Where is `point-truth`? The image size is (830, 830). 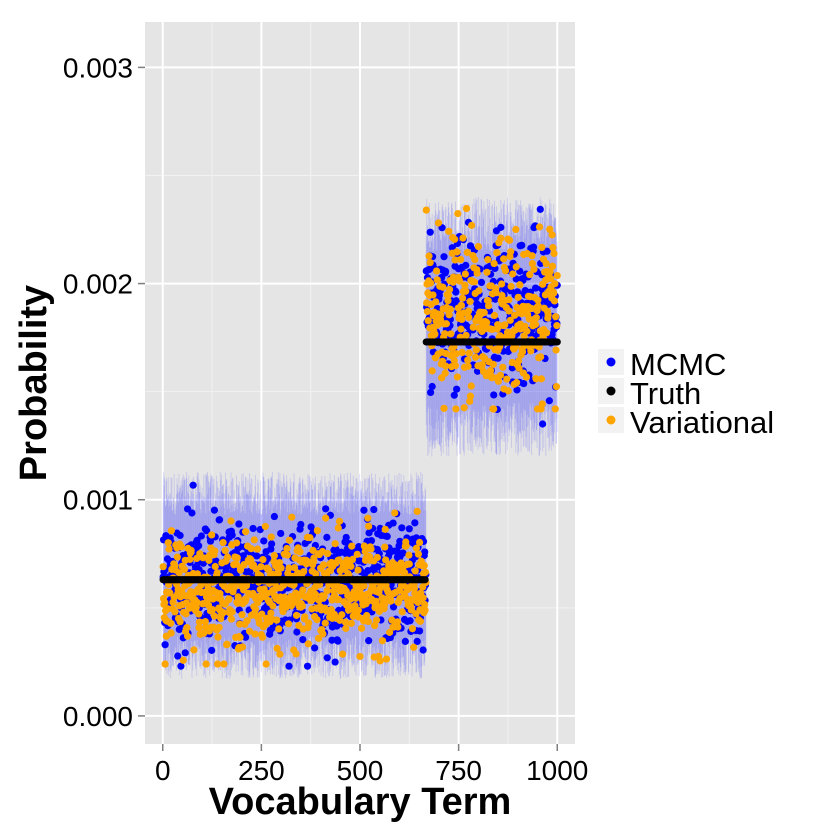
point-truth is located at coordinates (557, 342).